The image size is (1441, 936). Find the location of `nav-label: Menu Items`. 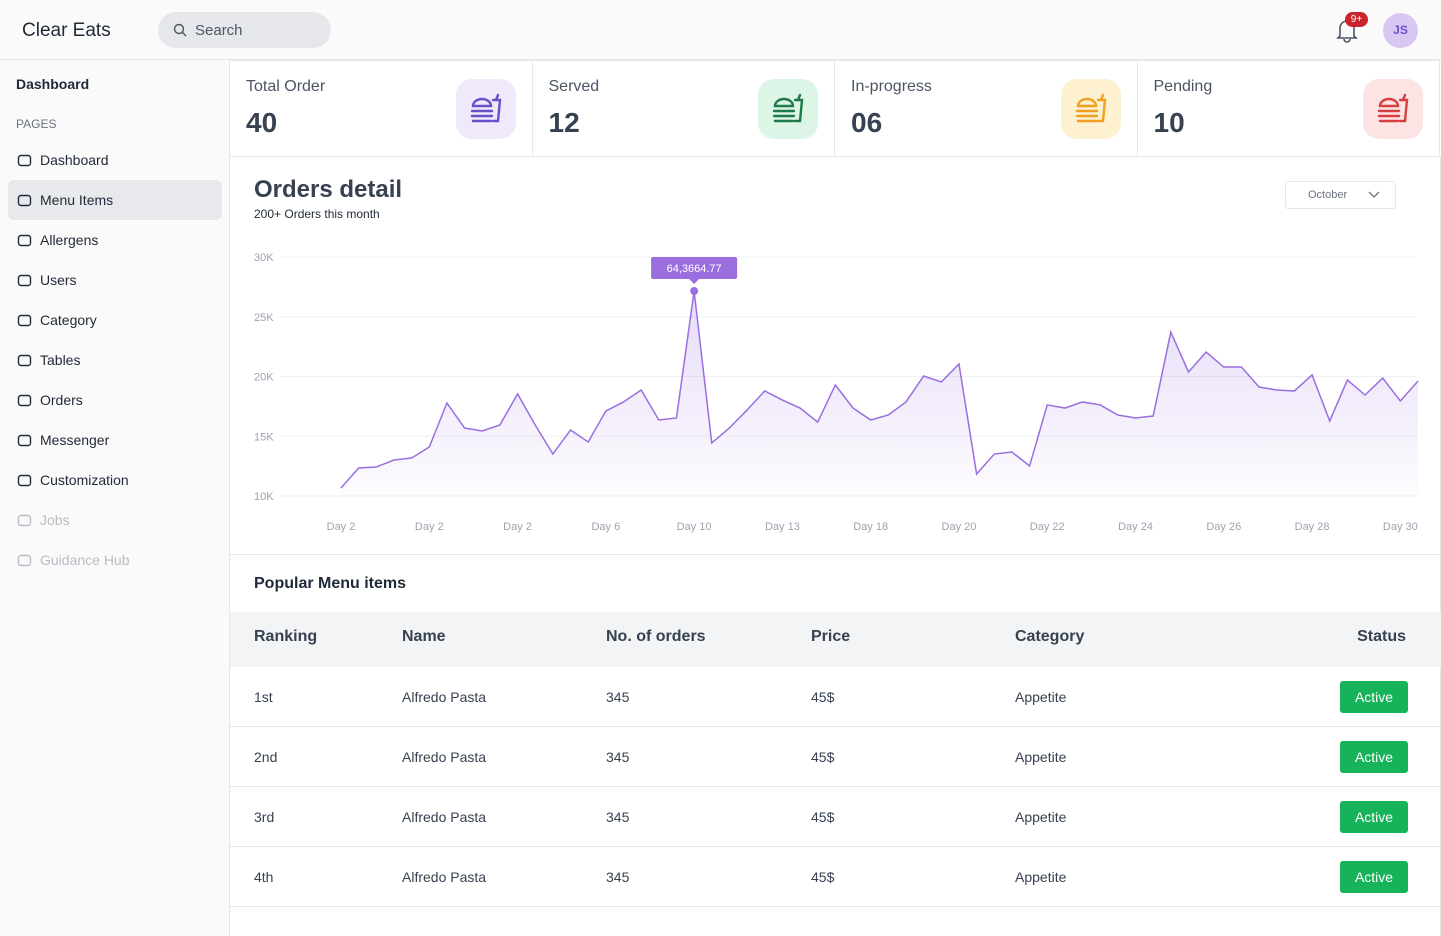

nav-label: Menu Items is located at coordinates (77, 200).